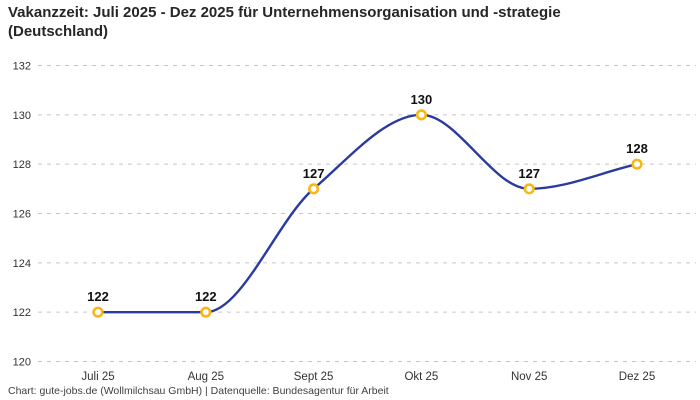  I want to click on y-tick-label: 128, so click(22, 165).